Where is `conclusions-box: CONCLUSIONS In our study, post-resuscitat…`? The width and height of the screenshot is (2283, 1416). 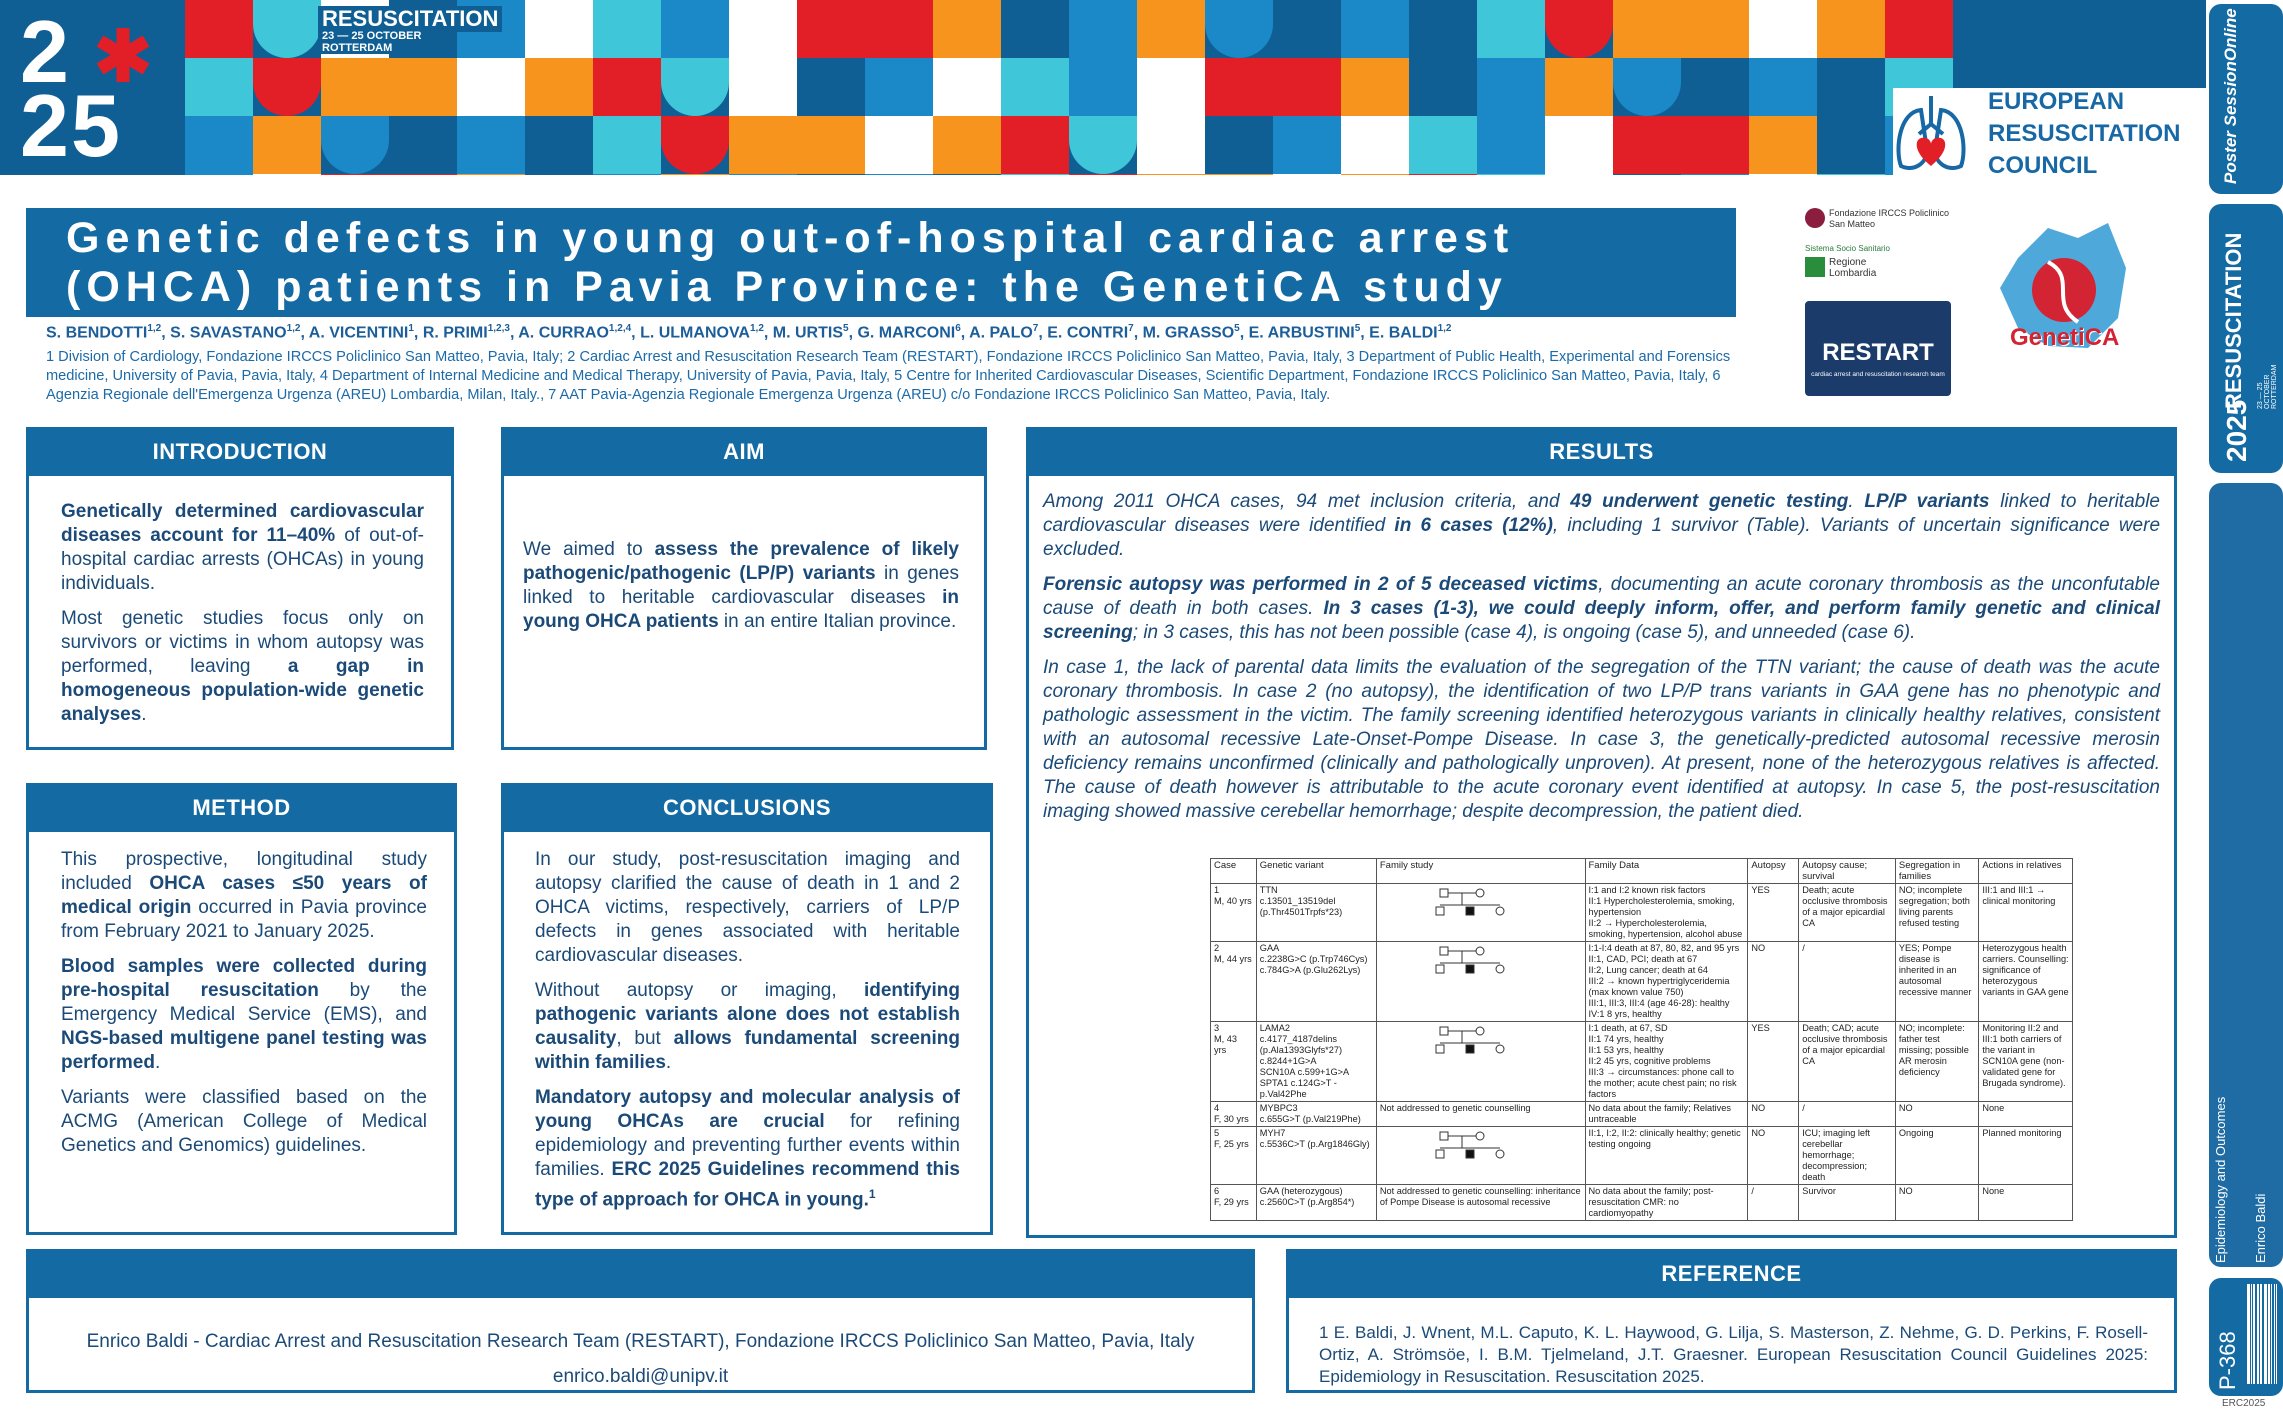 conclusions-box: CONCLUSIONS In our study, post-resuscitat… is located at coordinates (747, 1009).